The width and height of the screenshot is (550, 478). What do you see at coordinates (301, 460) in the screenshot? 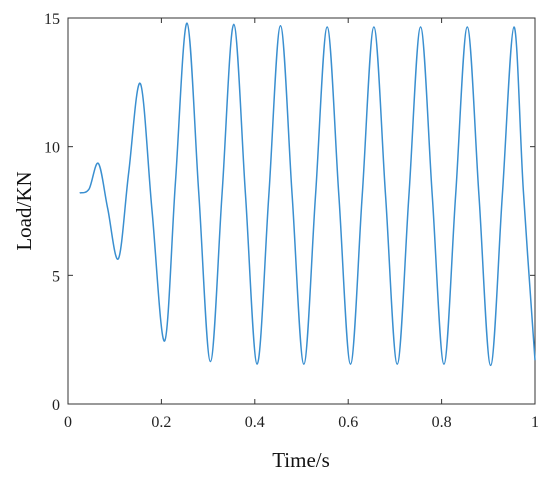
I see `x-axis-title: Time/s` at bounding box center [301, 460].